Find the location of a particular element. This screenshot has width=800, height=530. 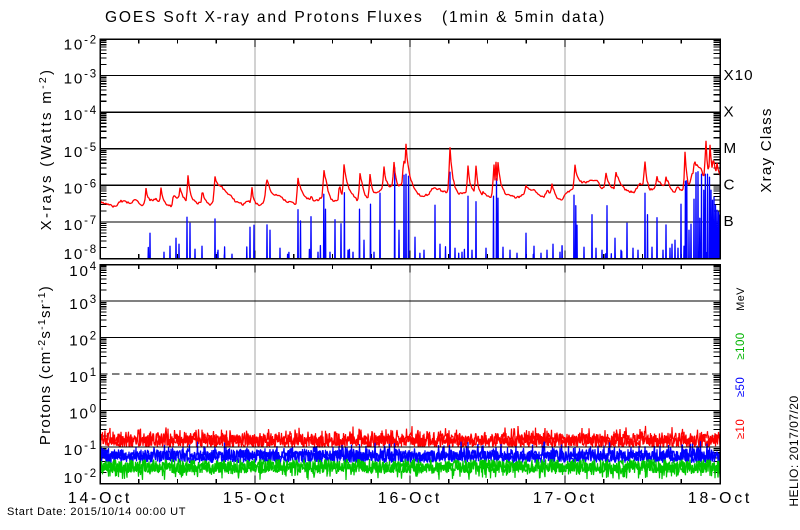

svg-text: X is located at coordinates (729, 111).